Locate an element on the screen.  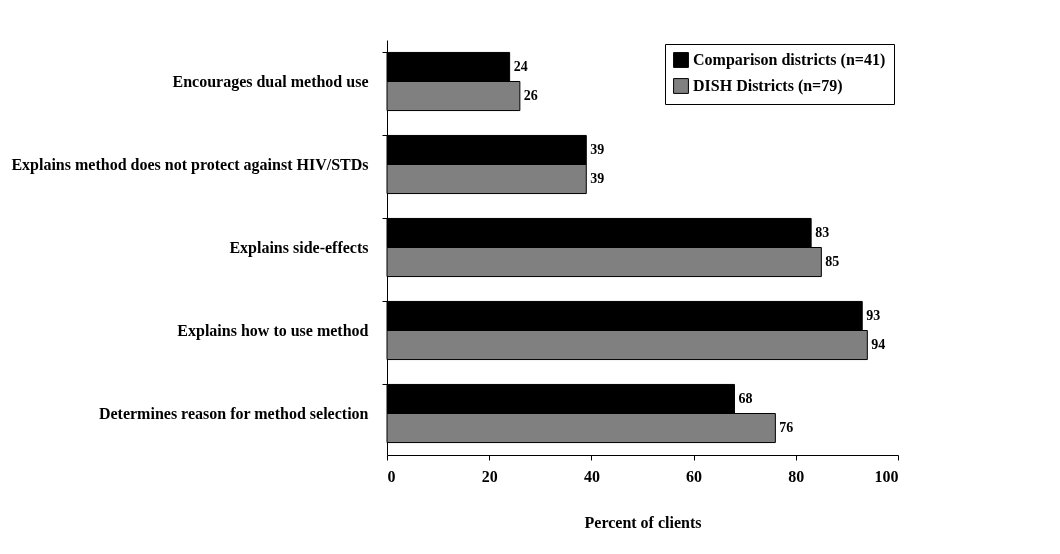
data-label: 68 is located at coordinates (745, 398).